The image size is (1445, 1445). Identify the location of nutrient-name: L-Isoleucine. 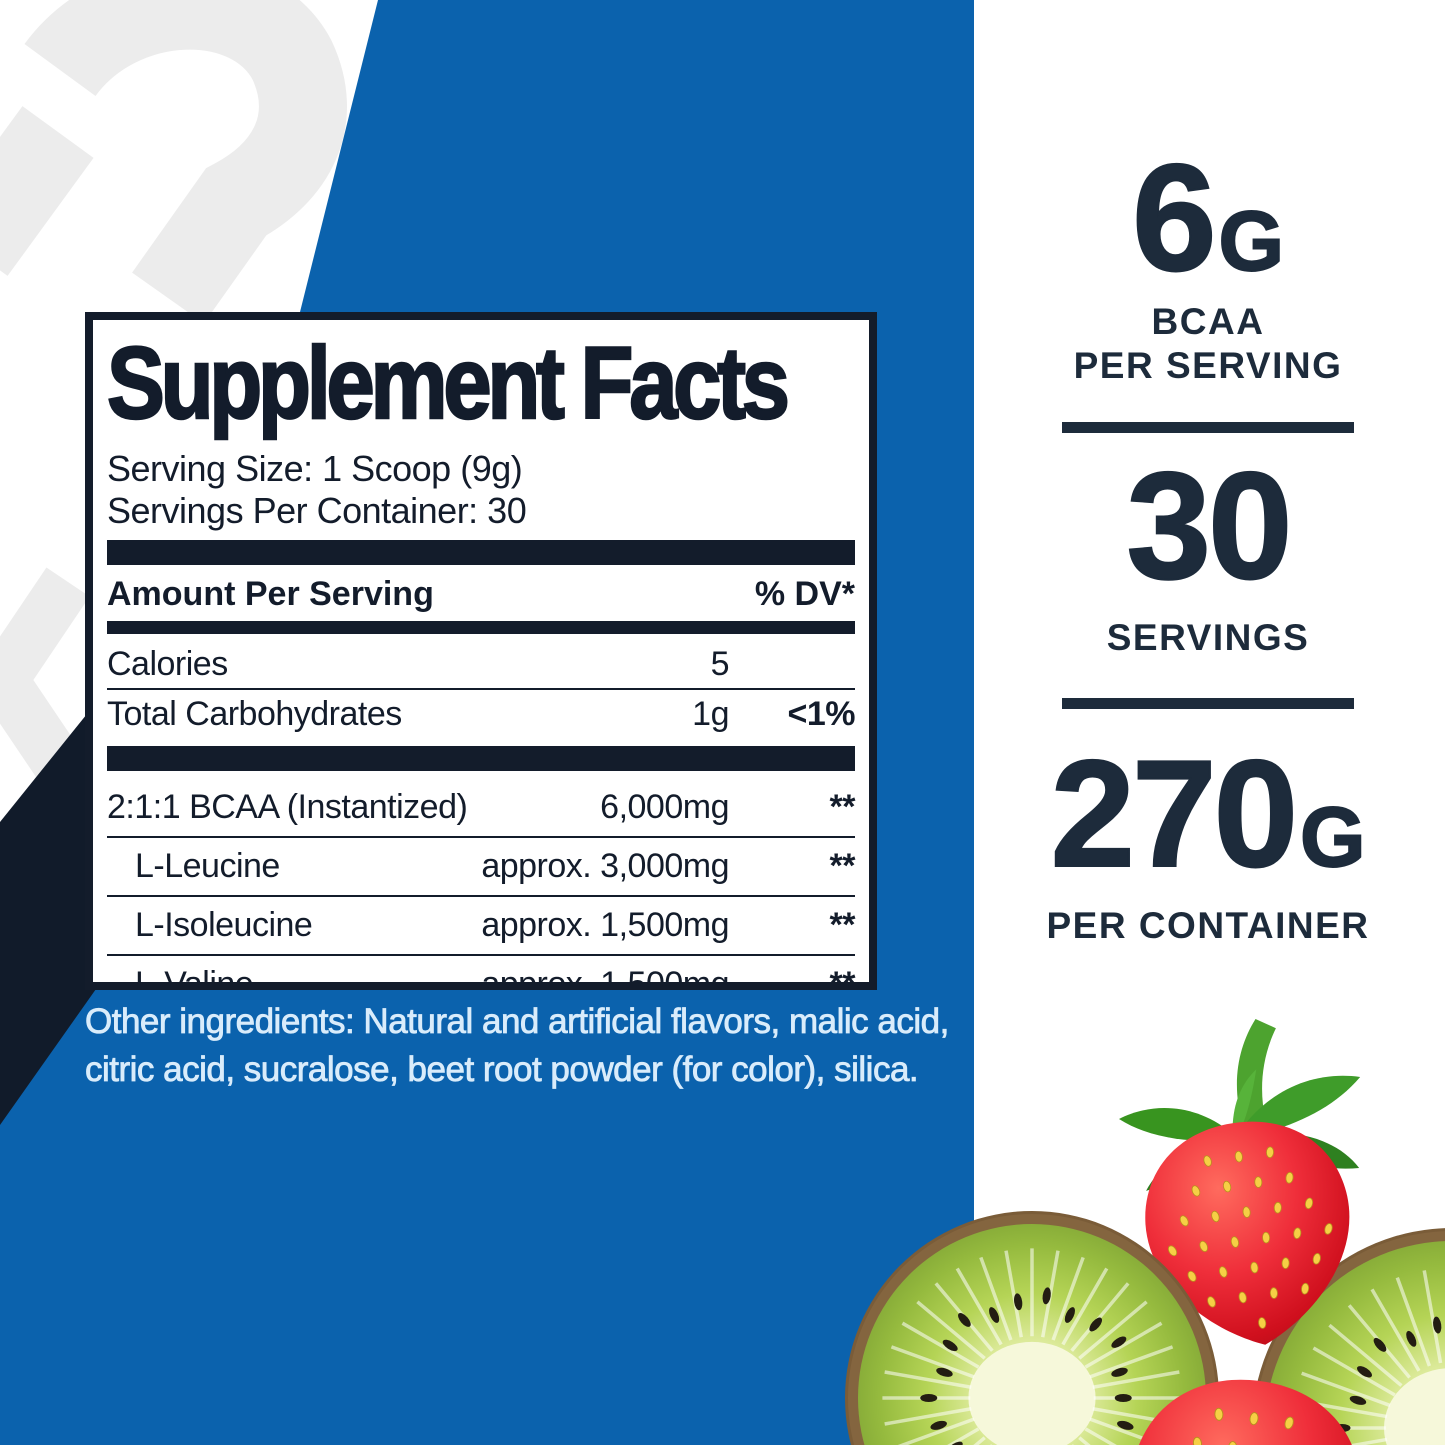
(224, 925).